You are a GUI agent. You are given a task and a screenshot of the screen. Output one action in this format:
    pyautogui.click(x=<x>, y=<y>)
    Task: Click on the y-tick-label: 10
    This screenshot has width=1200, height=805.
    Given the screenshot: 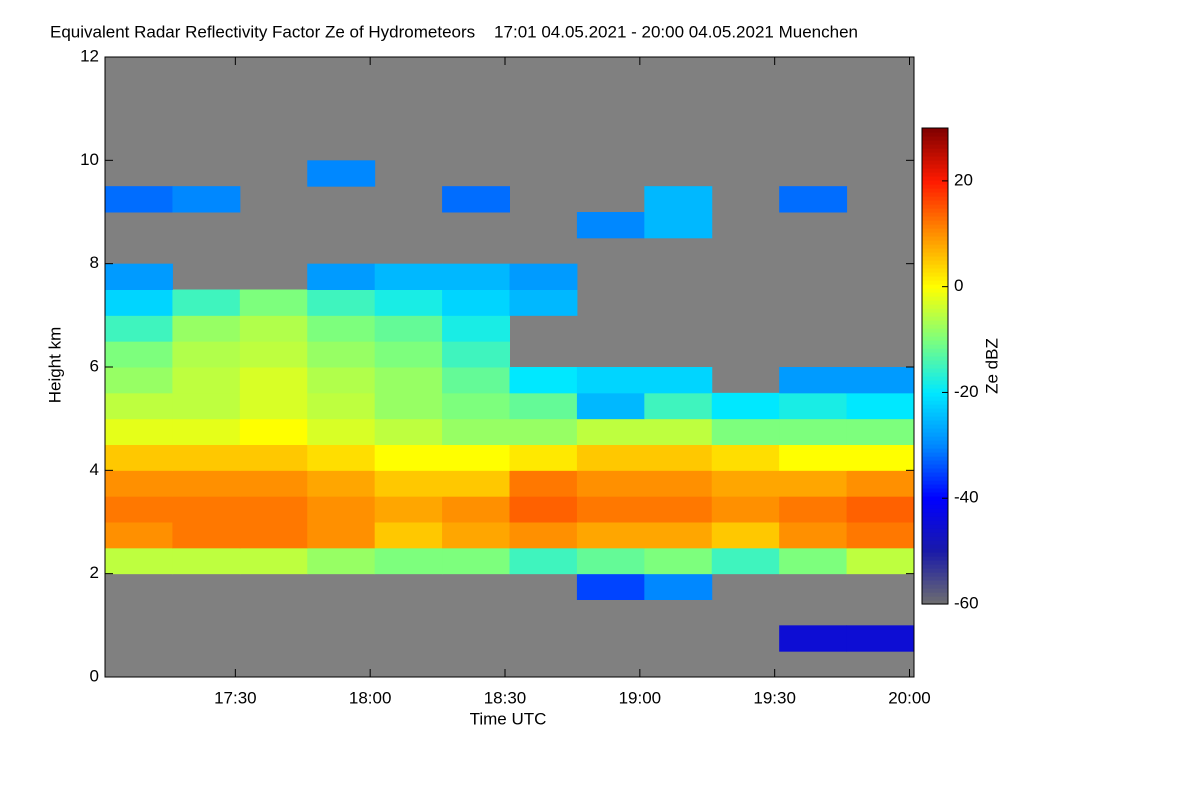 What is the action you would take?
    pyautogui.click(x=89, y=159)
    